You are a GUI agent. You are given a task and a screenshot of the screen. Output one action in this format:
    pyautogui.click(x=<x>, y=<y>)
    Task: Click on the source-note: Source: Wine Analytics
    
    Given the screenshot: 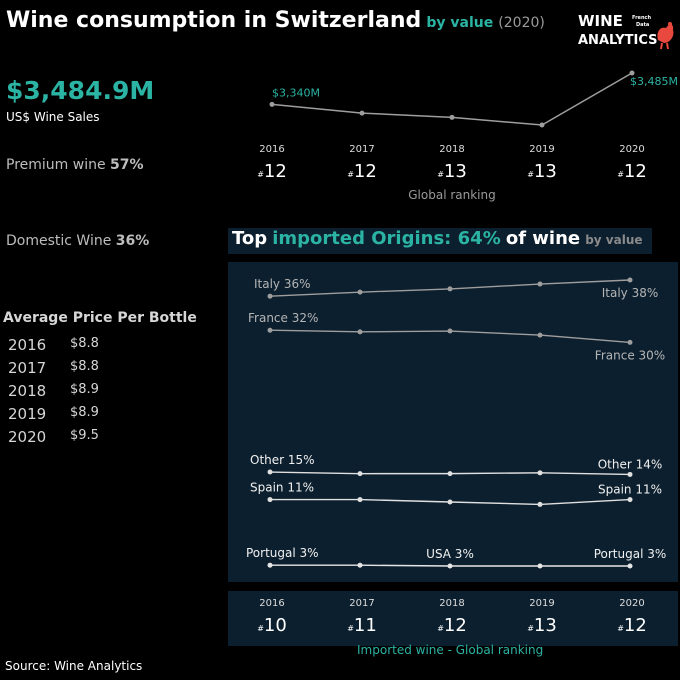 What is the action you would take?
    pyautogui.click(x=74, y=666)
    